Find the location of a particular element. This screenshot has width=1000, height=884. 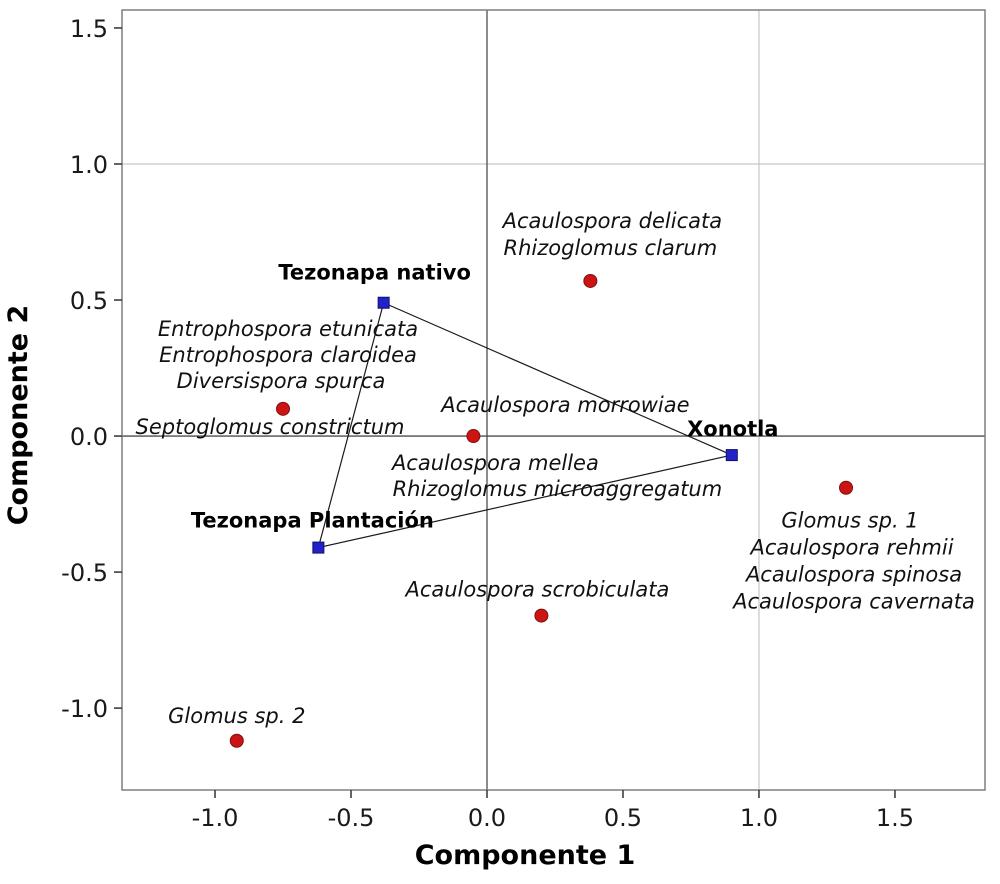

species-label: Entrophospora etunicata is located at coordinates (288, 329).